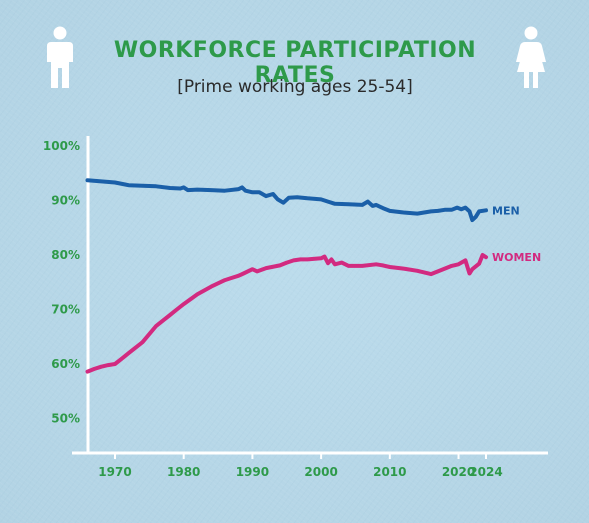 The width and height of the screenshot is (589, 523). What do you see at coordinates (61, 146) in the screenshot?
I see `y-tick-label: 100%` at bounding box center [61, 146].